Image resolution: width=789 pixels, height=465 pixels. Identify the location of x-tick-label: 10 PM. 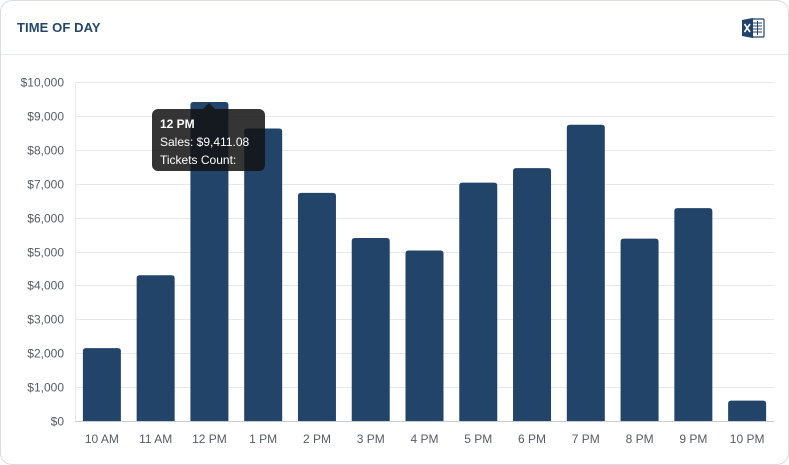
(747, 439).